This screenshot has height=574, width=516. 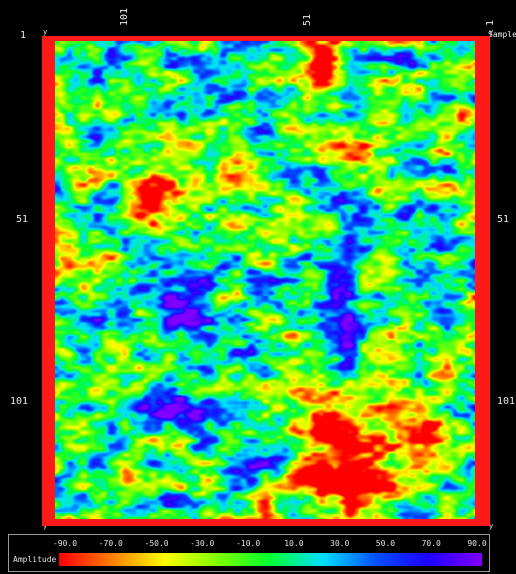 I want to click on left-axis-label-1: 1, so click(x=23, y=35).